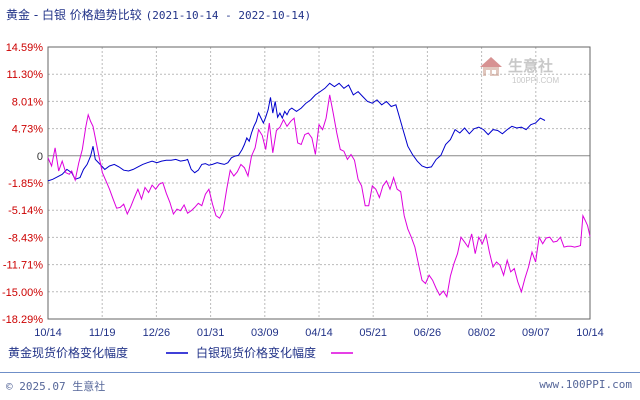 Image resolution: width=640 pixels, height=400 pixels. What do you see at coordinates (256, 352) in the screenshot?
I see `legend-label-silver: 白银现货价格变化幅度` at bounding box center [256, 352].